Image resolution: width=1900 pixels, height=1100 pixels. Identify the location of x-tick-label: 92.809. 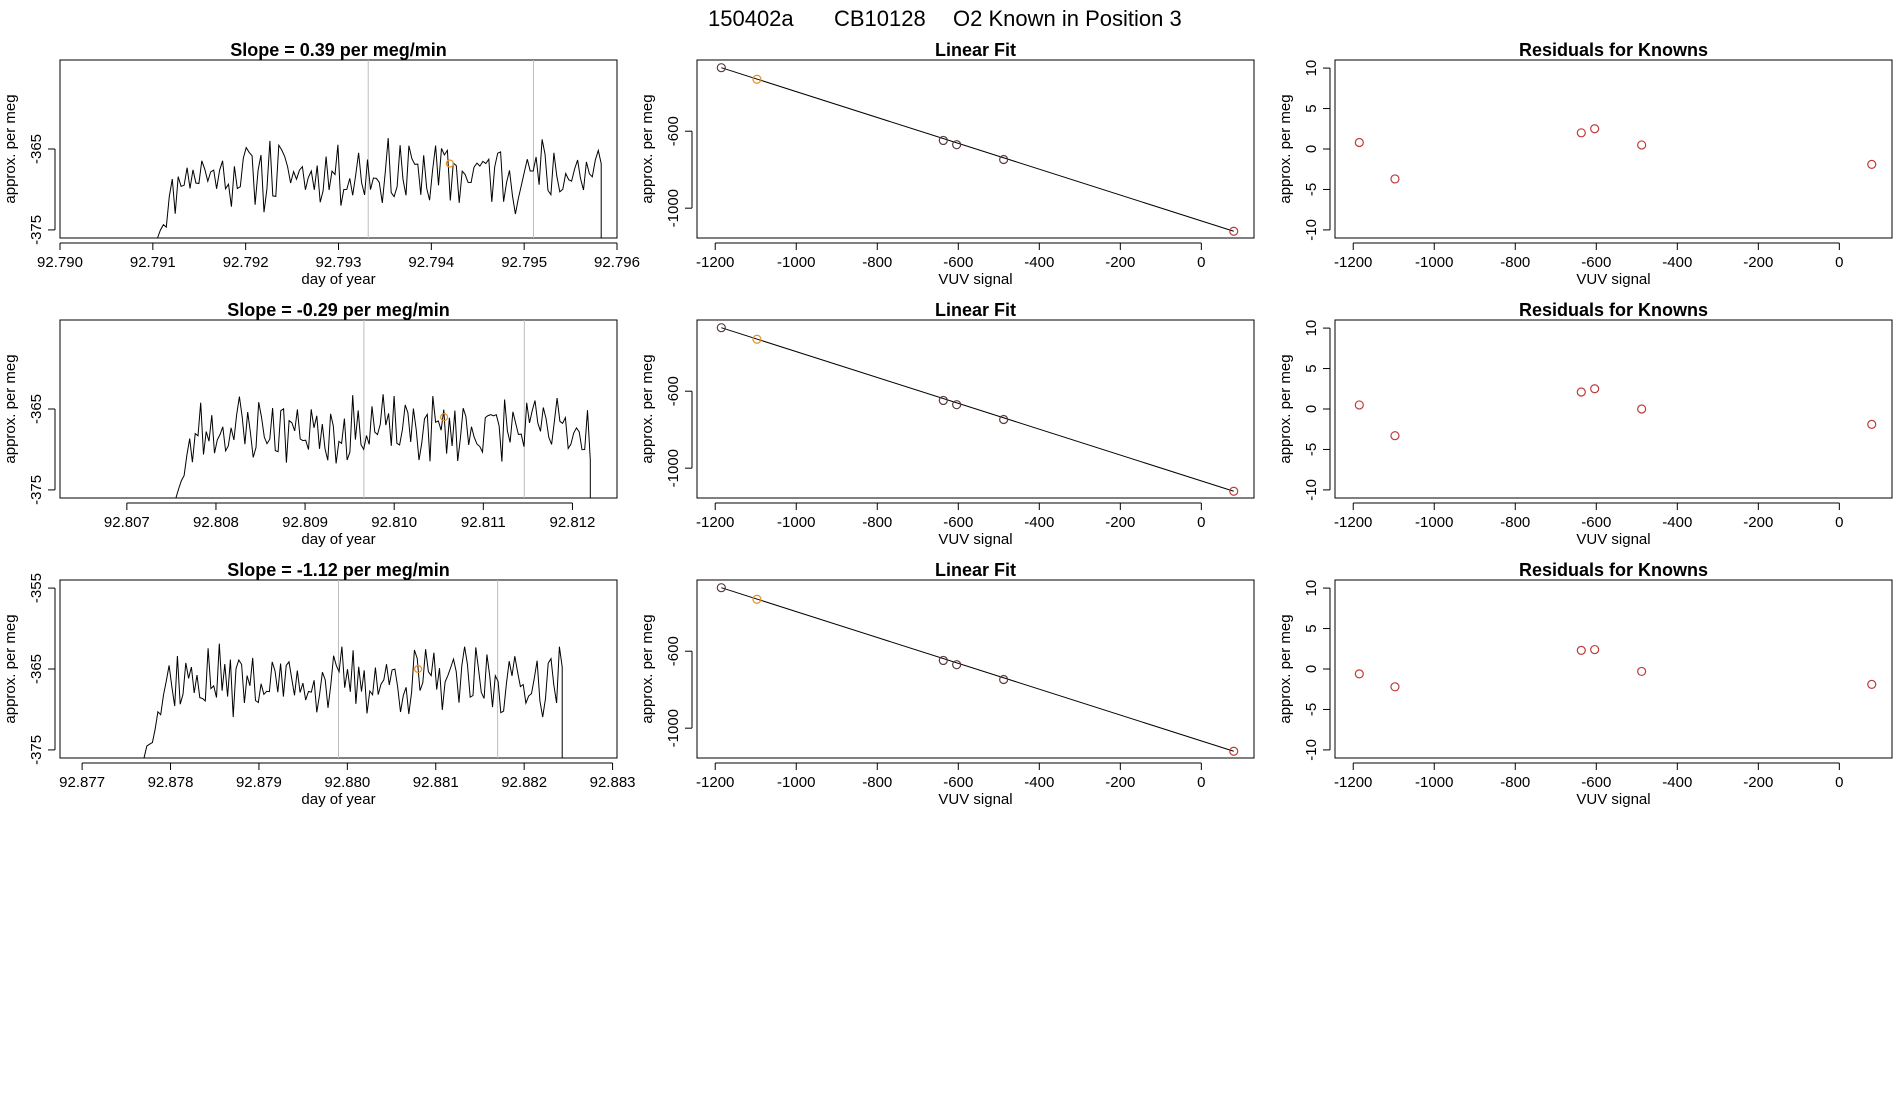
(305, 522).